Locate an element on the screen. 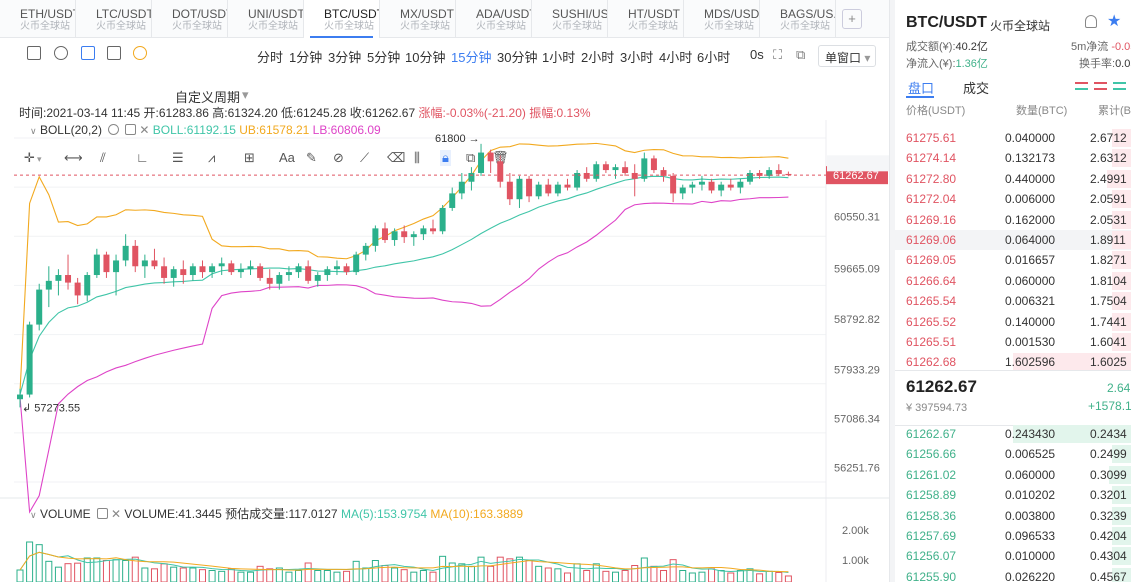  fullscreen-icon: ⛶ is located at coordinates (778, 54).